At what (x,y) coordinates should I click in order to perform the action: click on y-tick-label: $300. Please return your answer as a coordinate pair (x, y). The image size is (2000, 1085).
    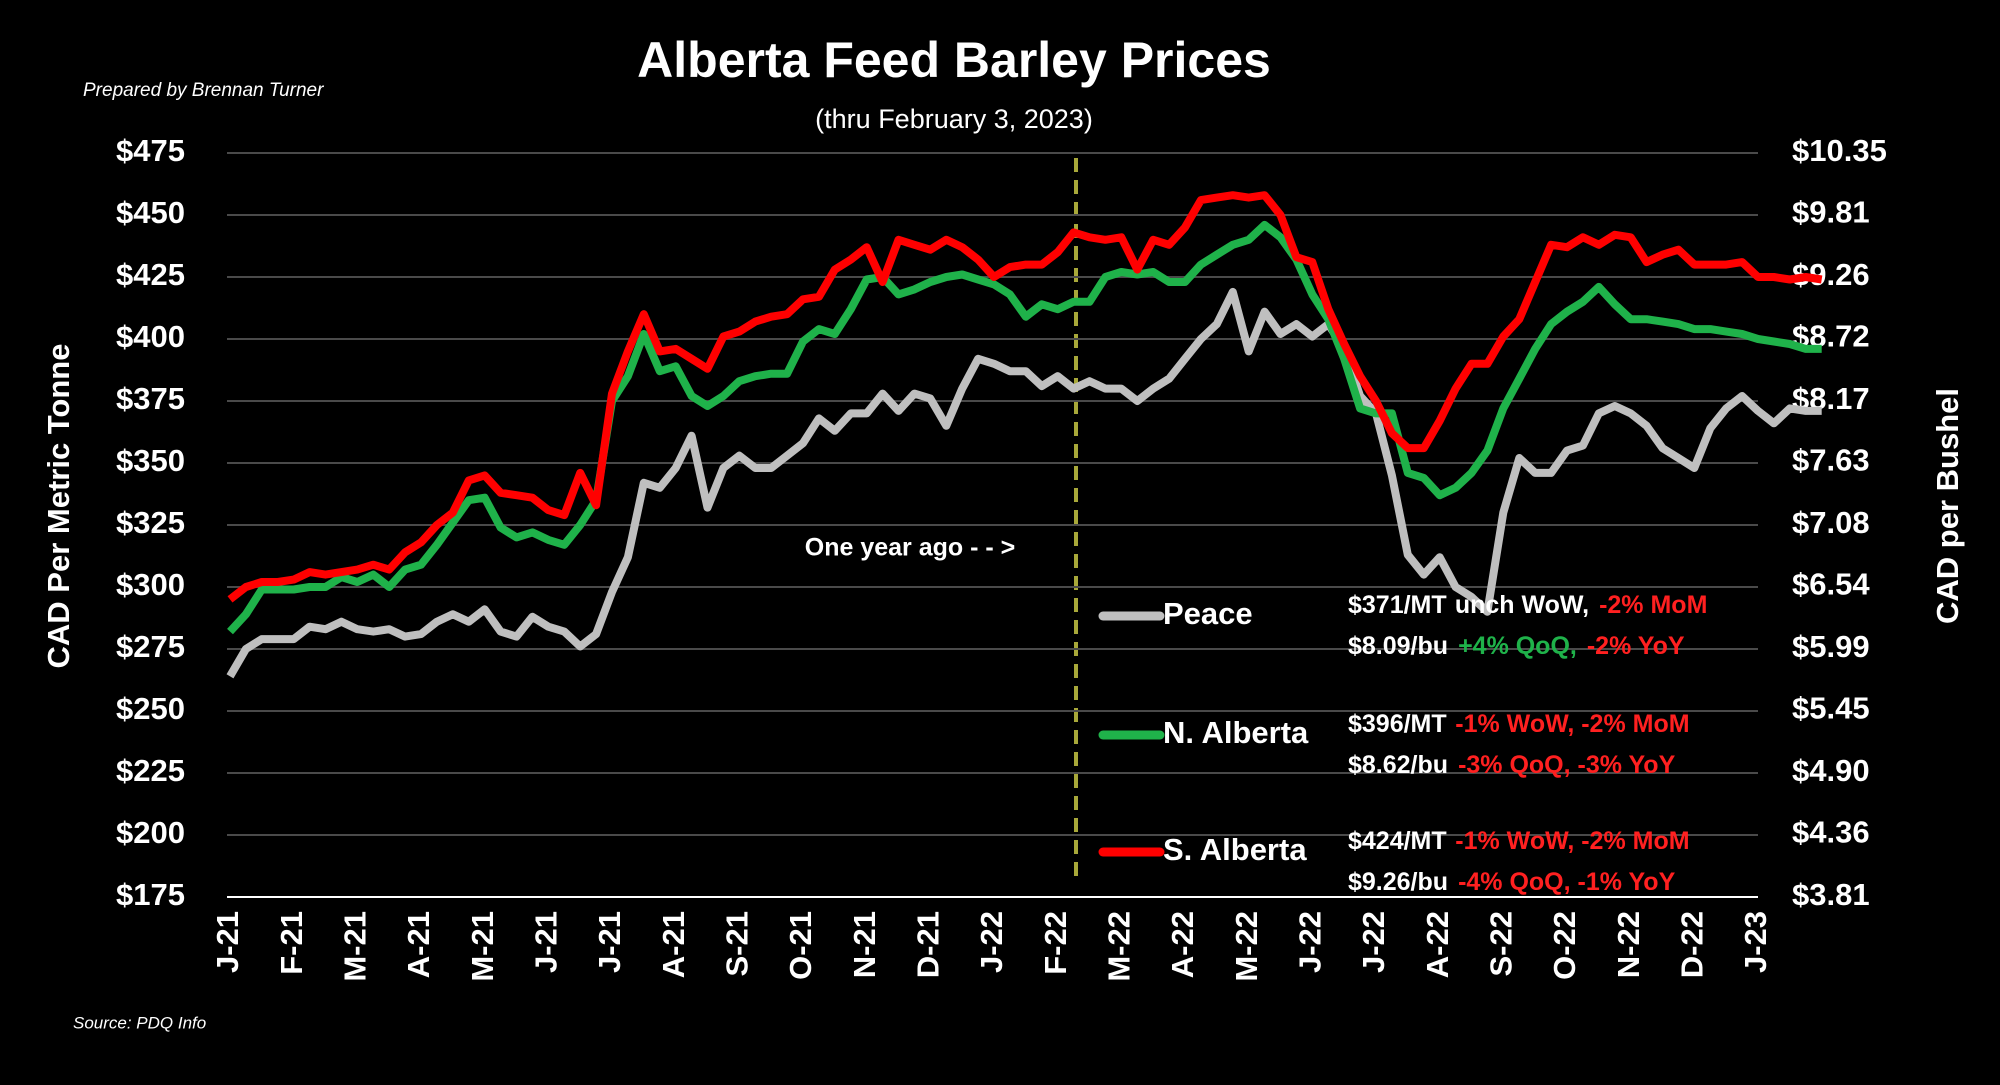
    Looking at the image, I should click on (150, 584).